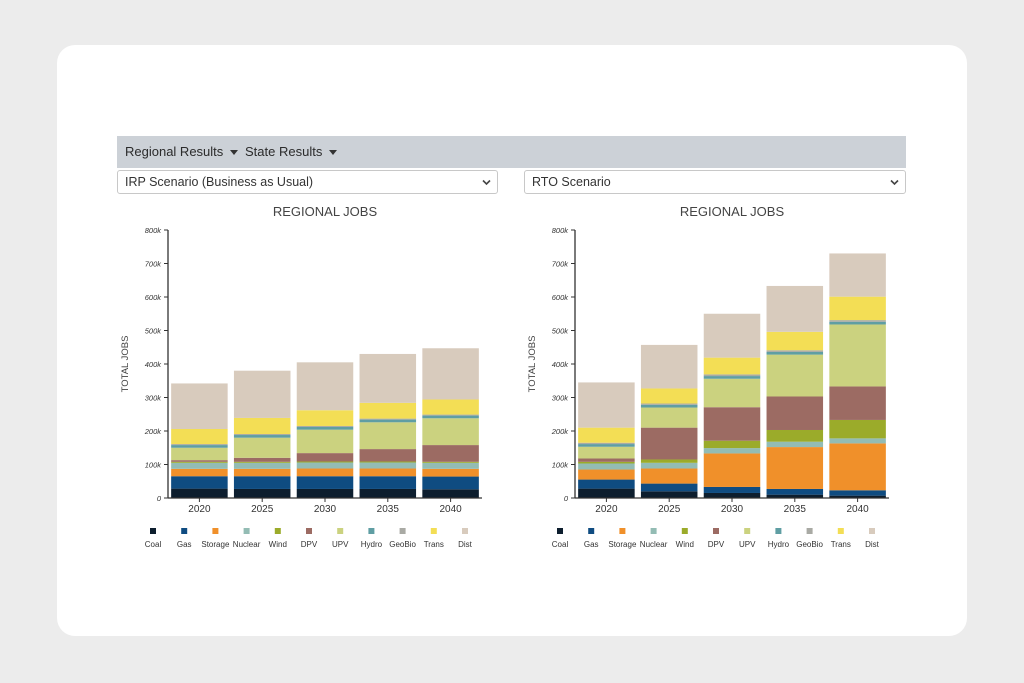  Describe the element at coordinates (795, 509) in the screenshot. I see `x-tick-label: 2035` at that location.